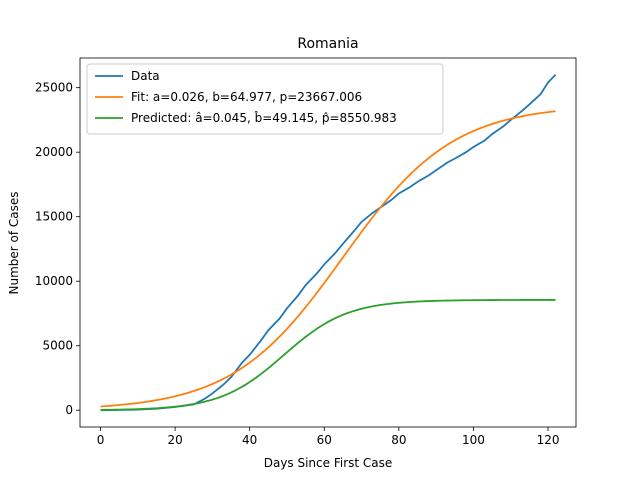  I want to click on y-axis-label: Number of Cases, so click(14, 242).